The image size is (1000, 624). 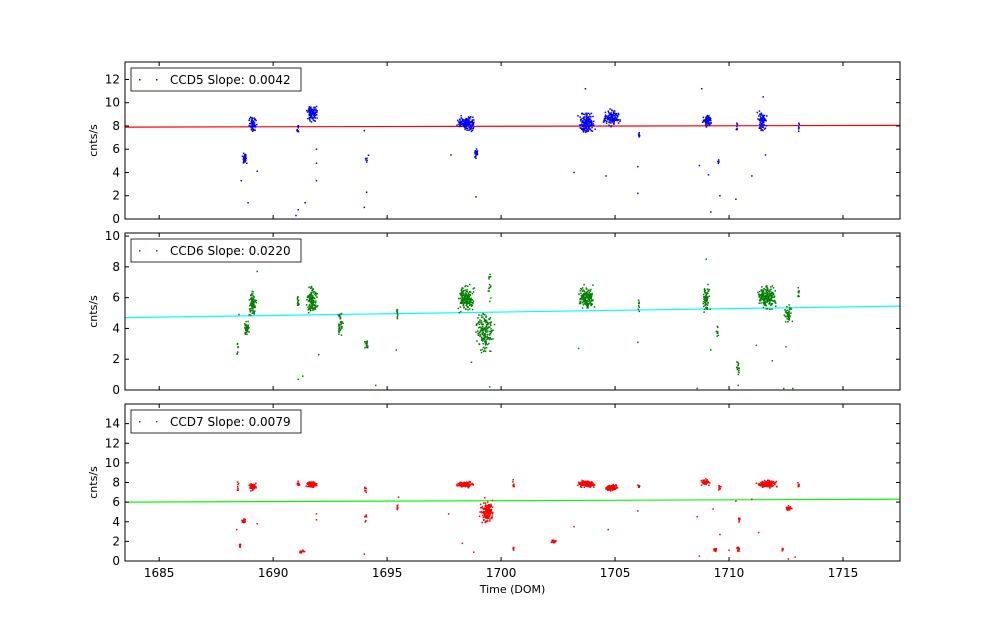 I want to click on y-axis-label: cnts/s, so click(x=93, y=140).